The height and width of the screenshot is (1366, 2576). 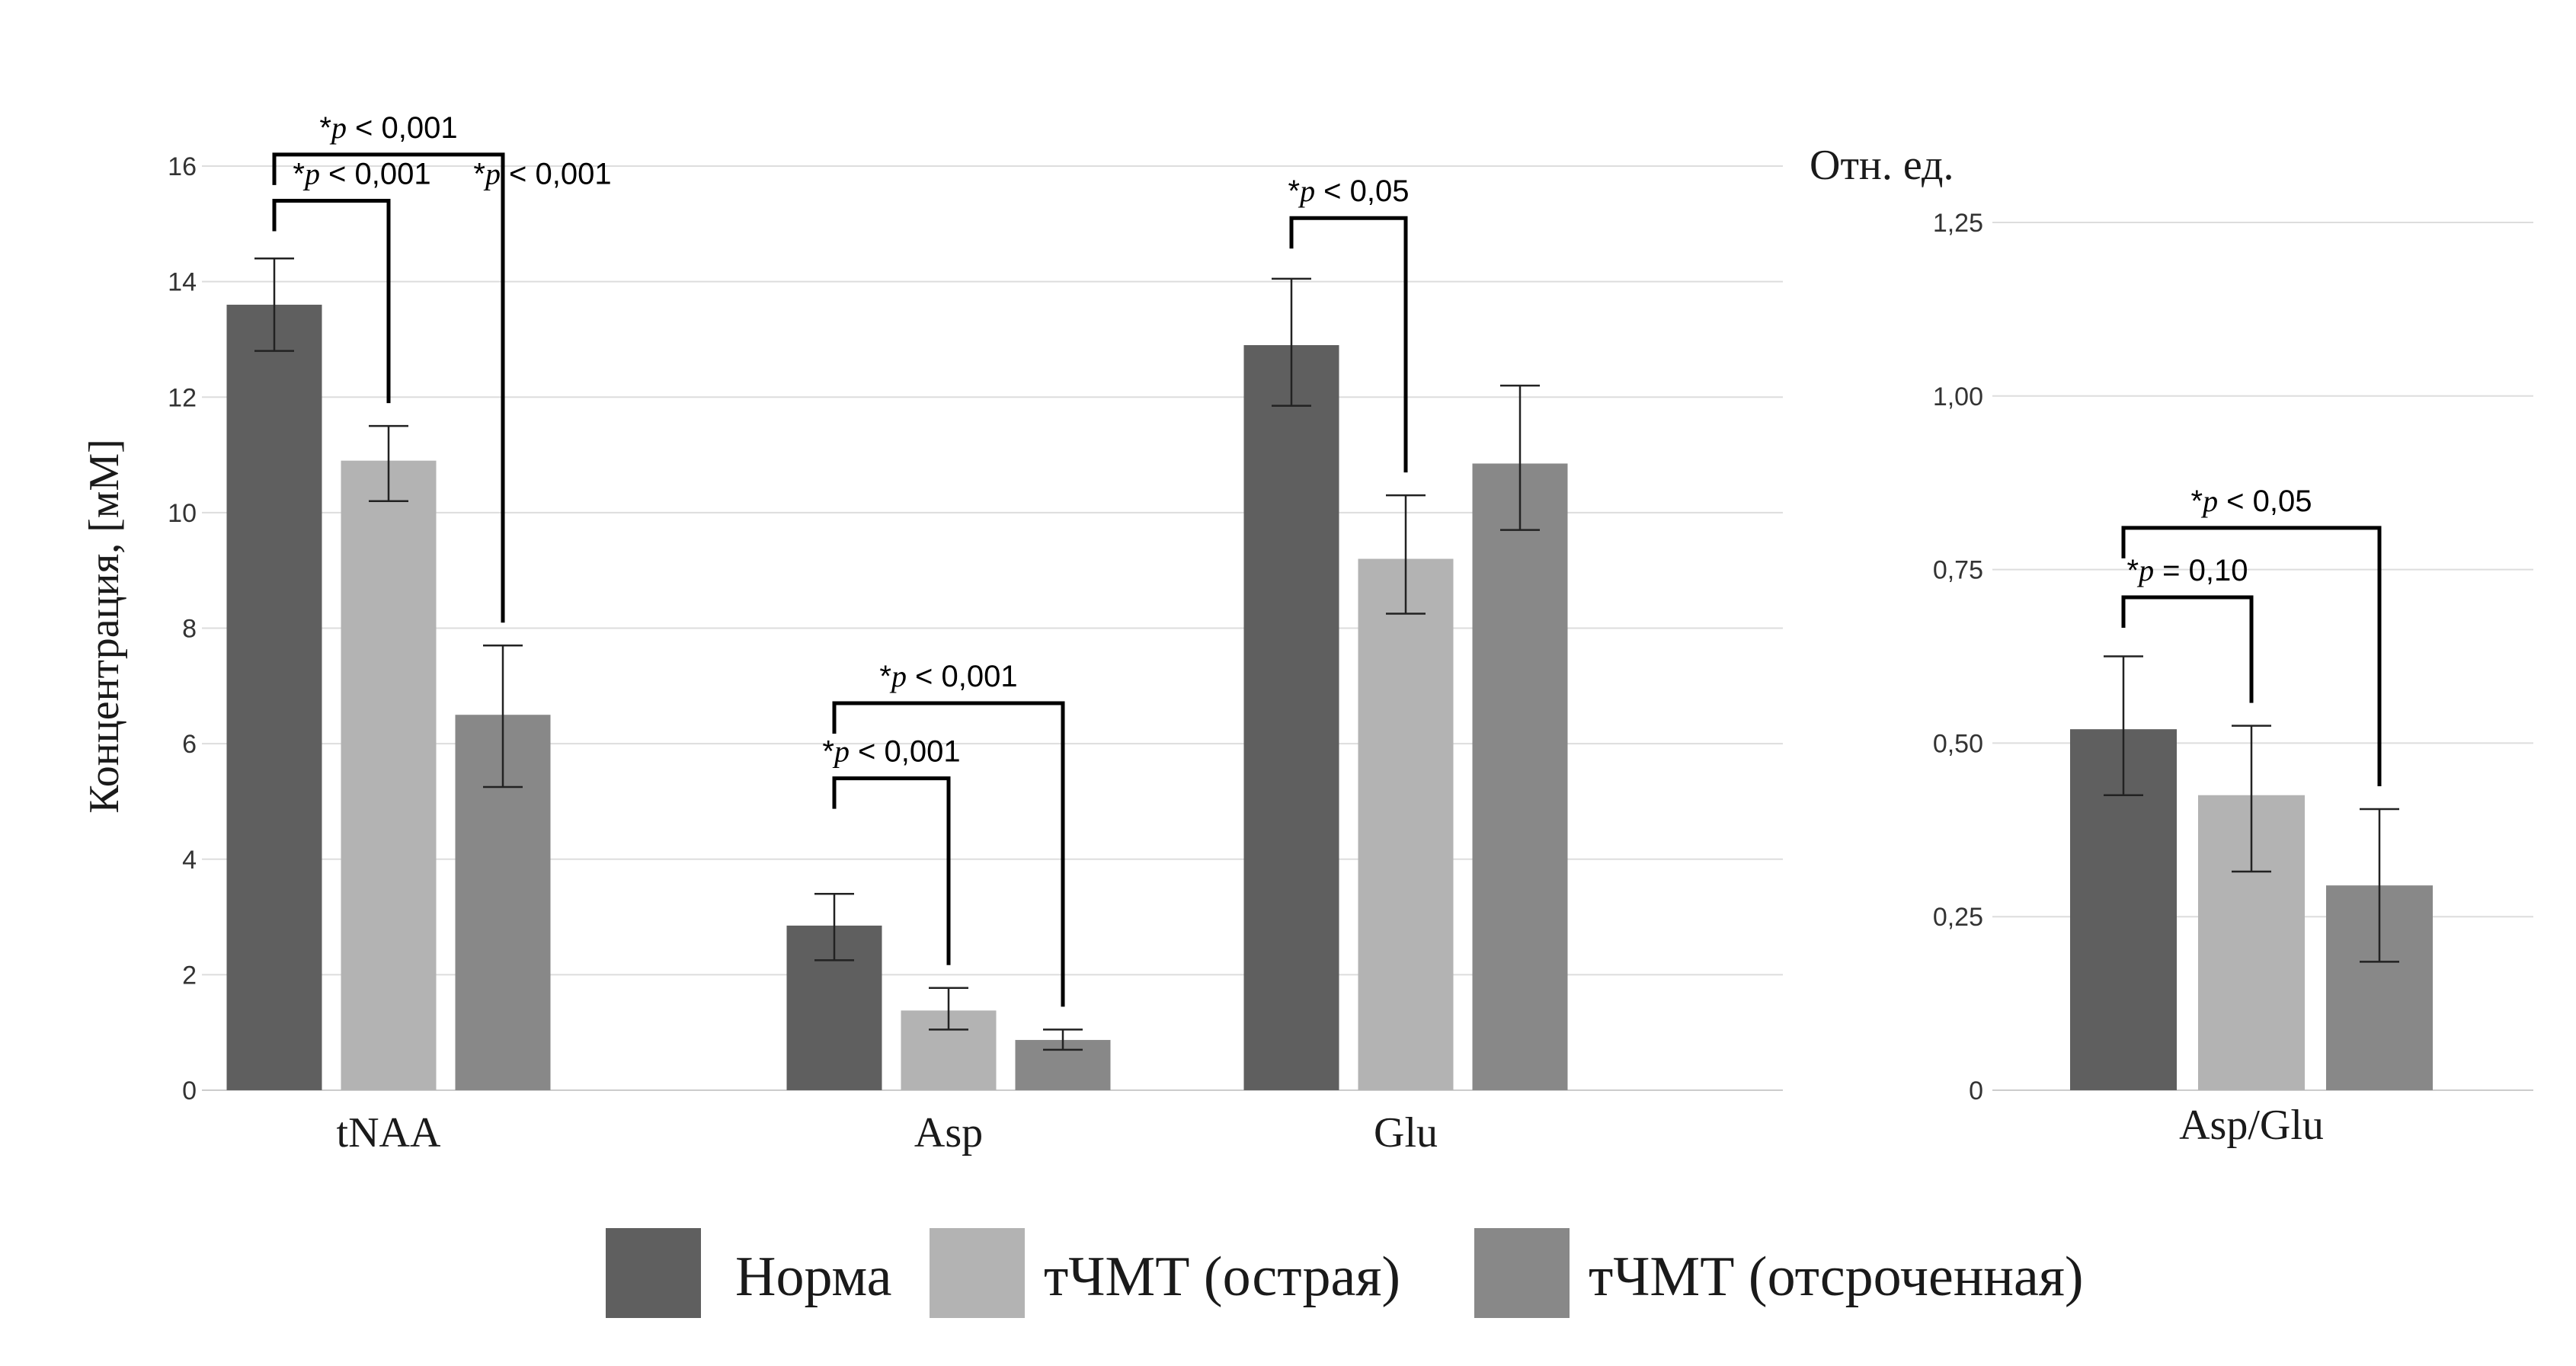 What do you see at coordinates (182, 167) in the screenshot?
I see `y-tick-label: 16` at bounding box center [182, 167].